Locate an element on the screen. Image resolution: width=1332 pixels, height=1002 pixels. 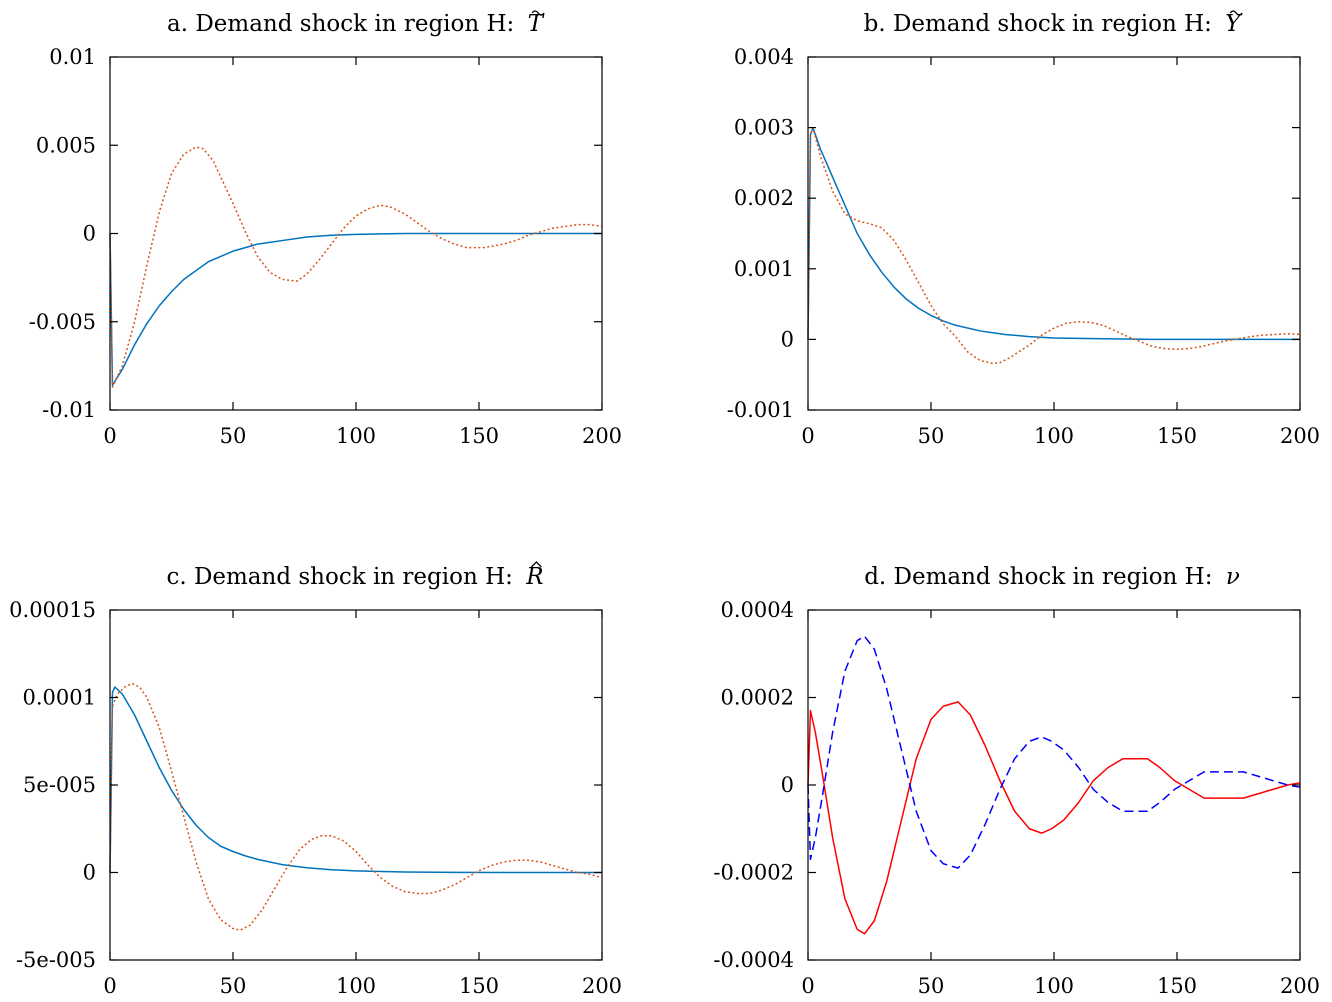
panel-d-series-2-line is located at coordinates (1054, 752).